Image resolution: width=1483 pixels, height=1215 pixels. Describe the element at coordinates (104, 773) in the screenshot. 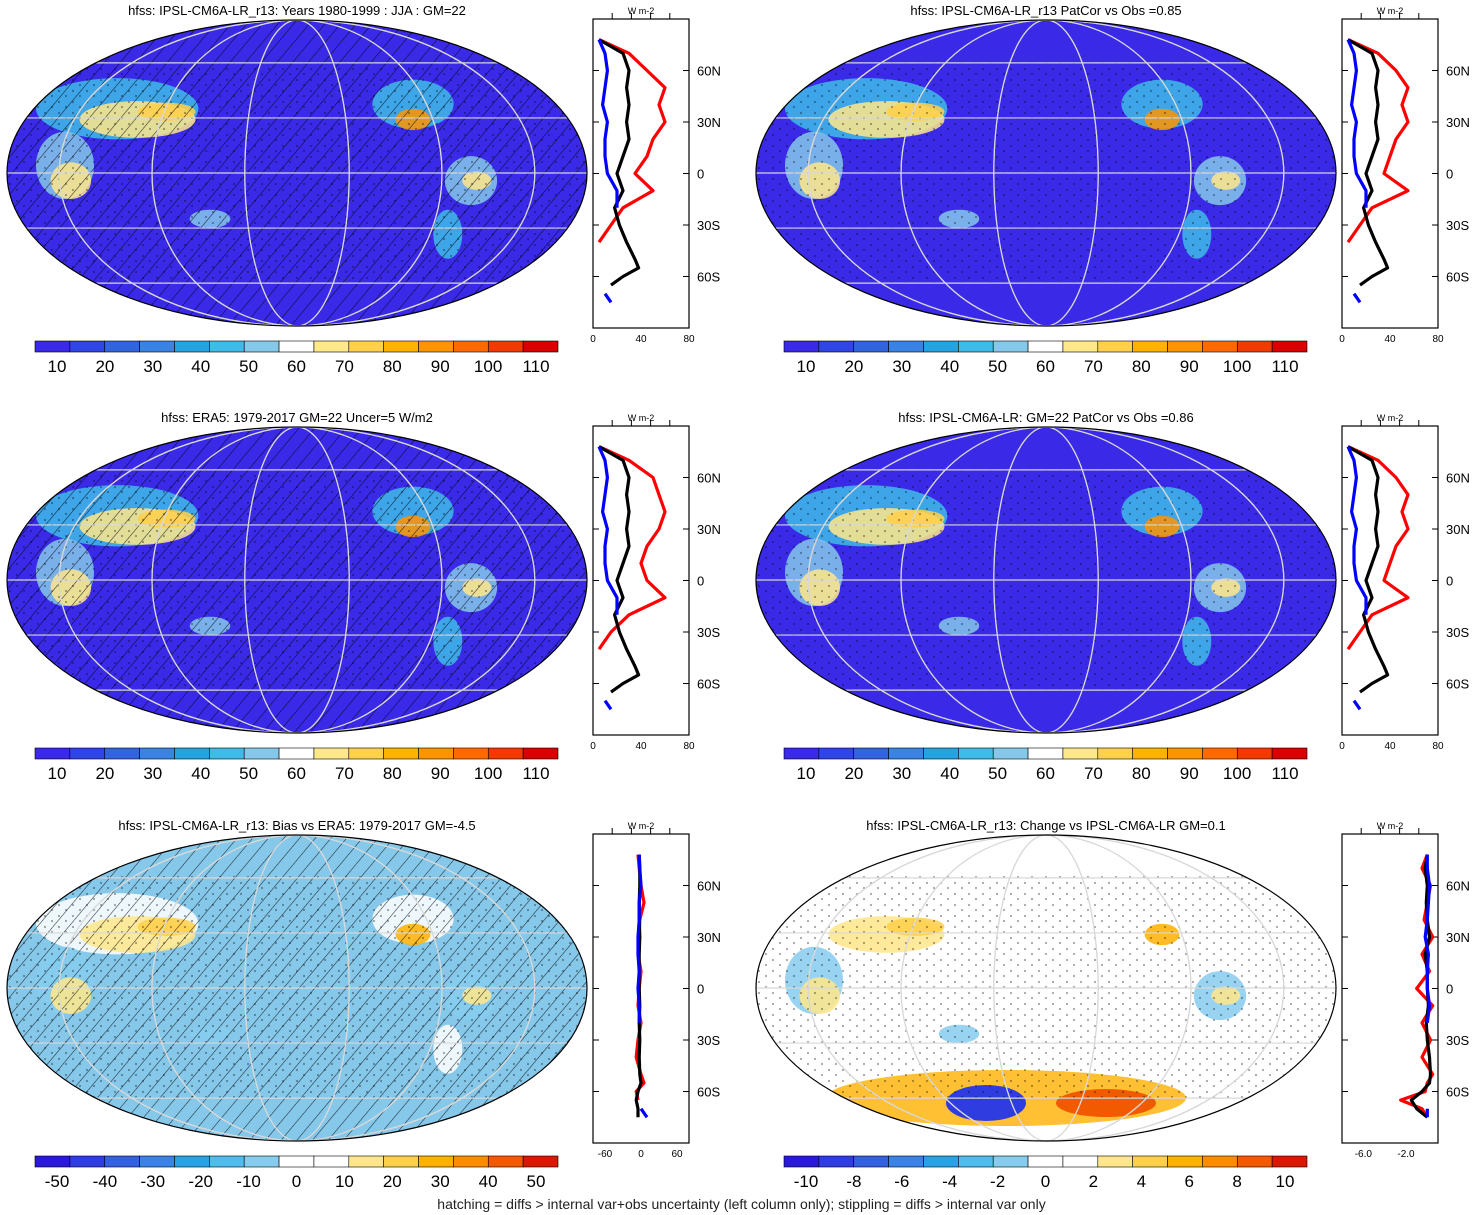

I see `colorbar-tick-label: 20` at that location.